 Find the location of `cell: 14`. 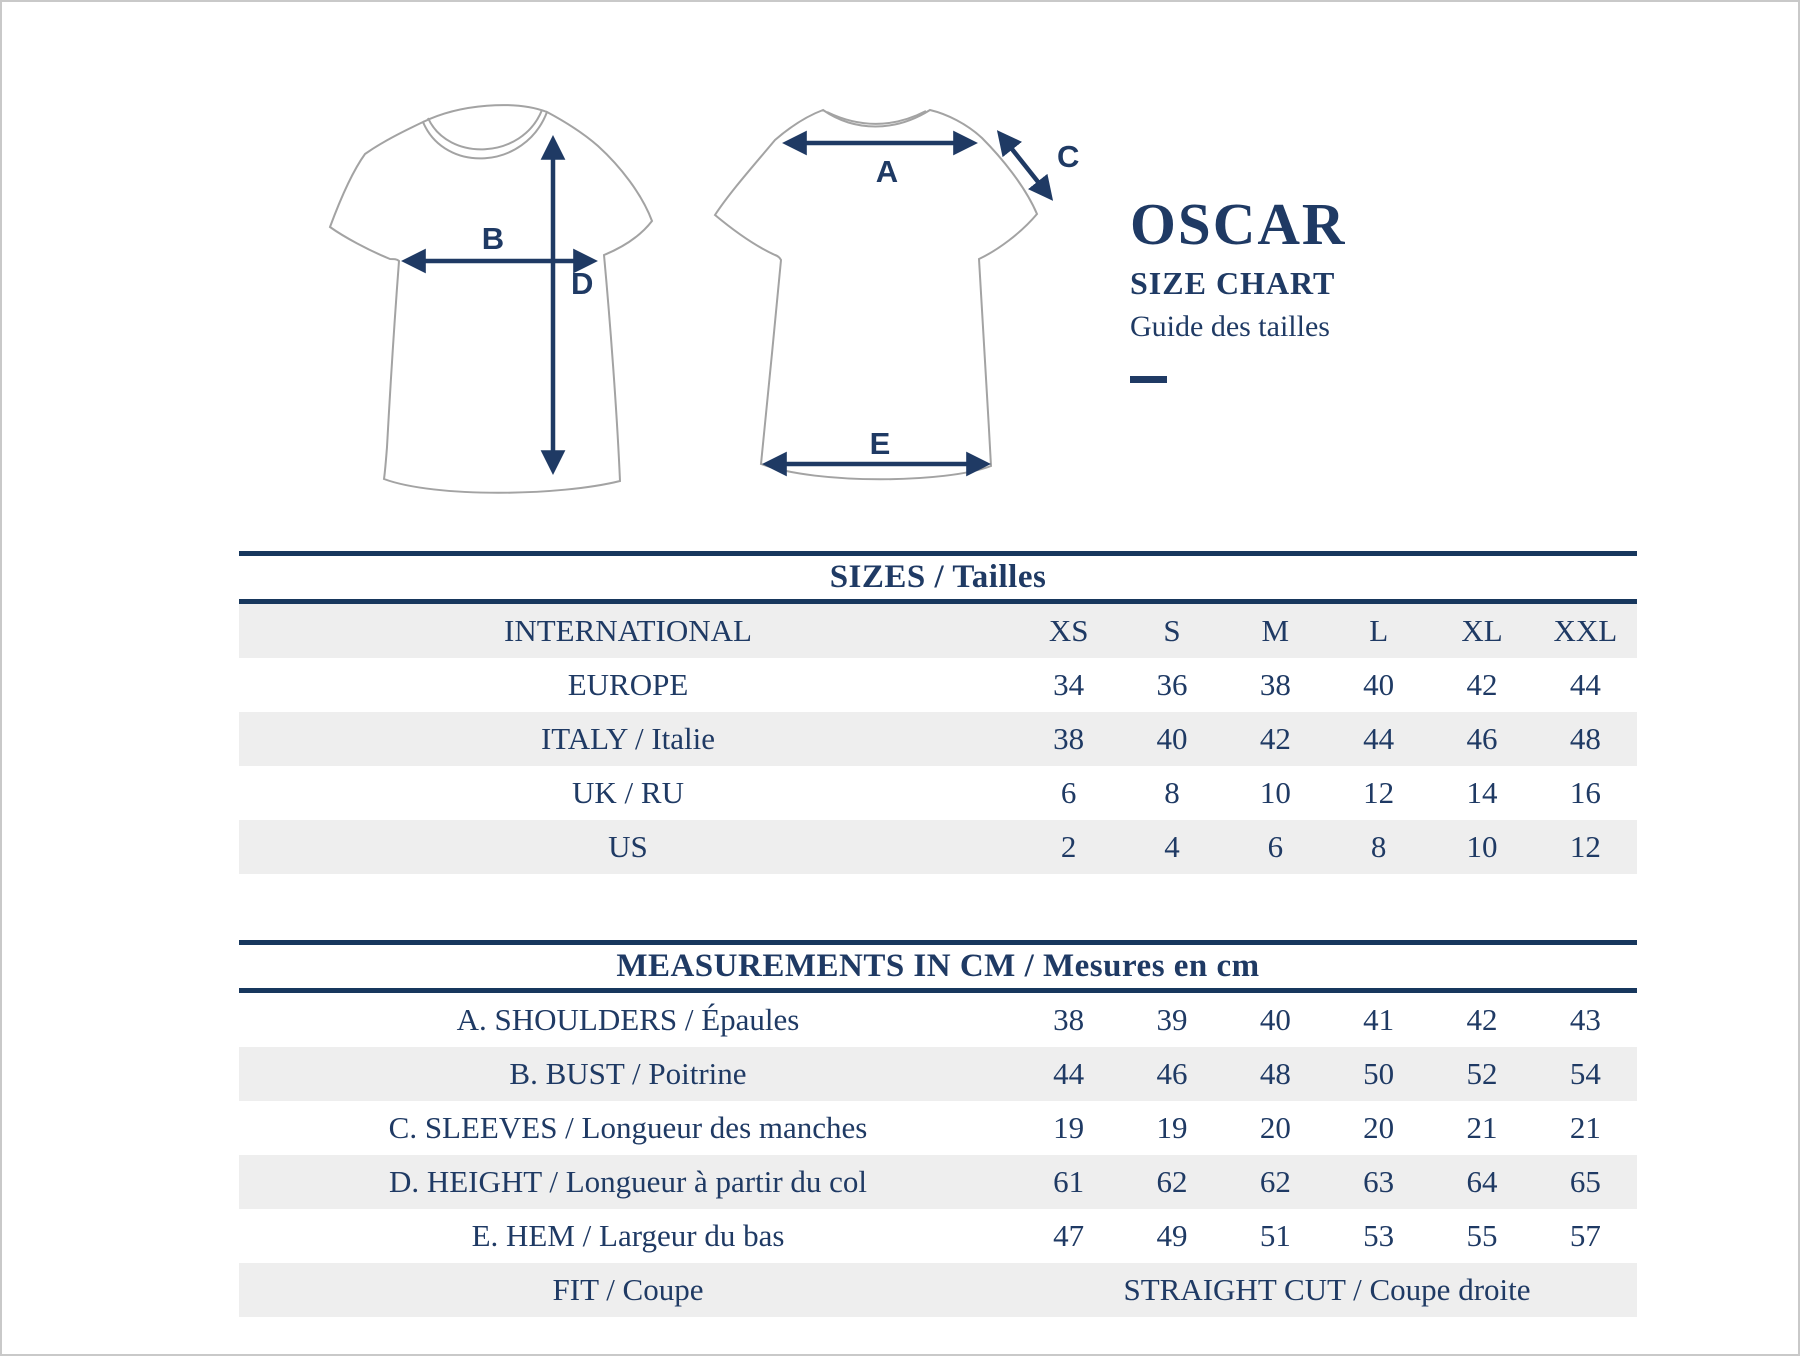

cell: 14 is located at coordinates (1482, 792).